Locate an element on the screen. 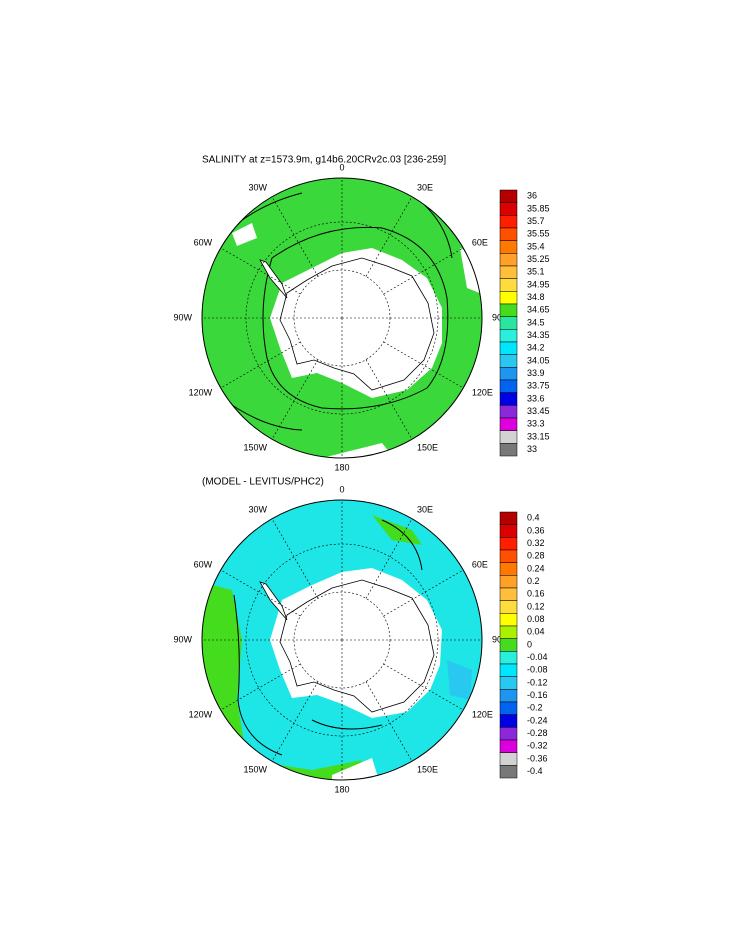 This screenshot has width=733, height=945. colorbar-label: 33.75 is located at coordinates (538, 386).